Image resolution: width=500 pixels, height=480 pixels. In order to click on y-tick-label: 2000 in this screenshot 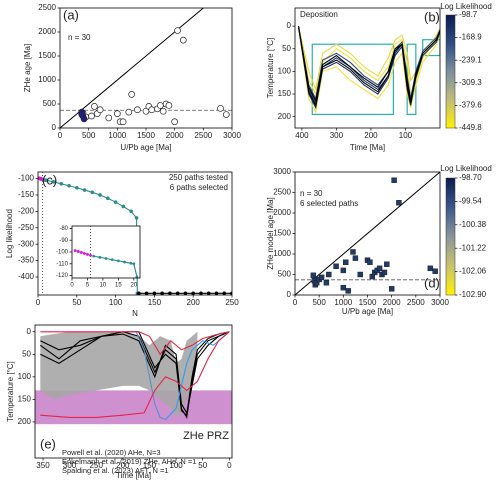, I will do `click(282, 212)`.